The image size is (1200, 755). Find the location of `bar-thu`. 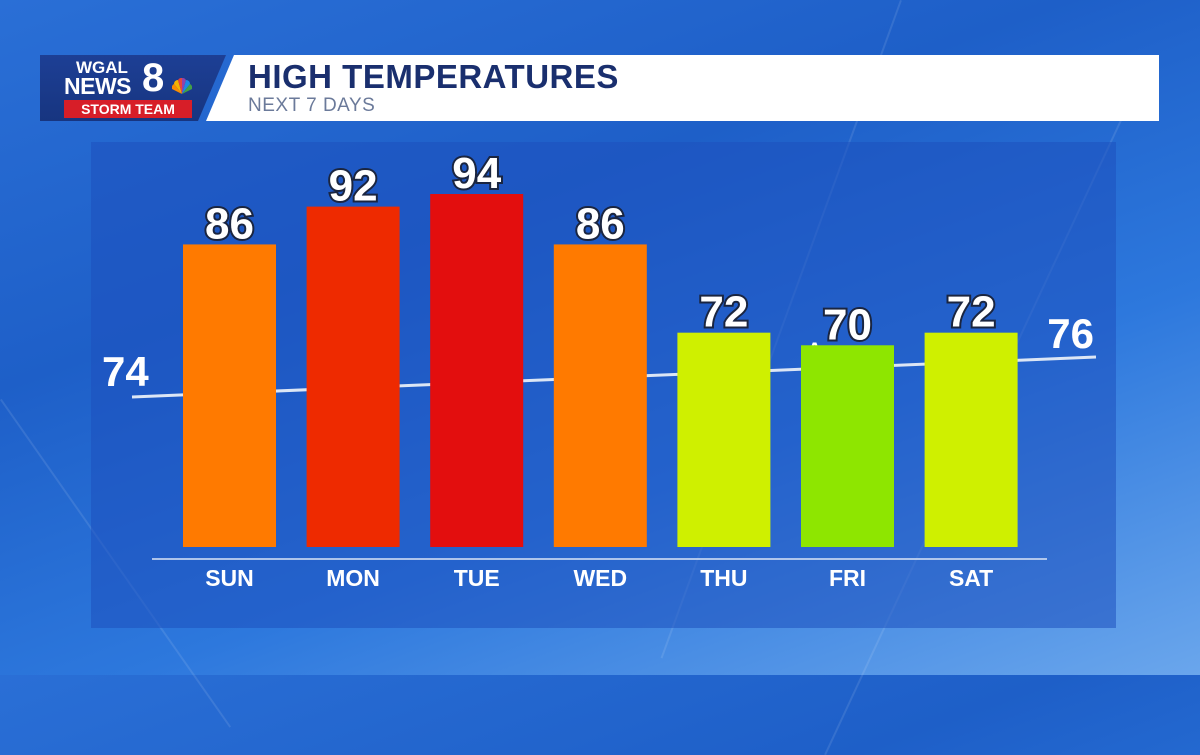

bar-thu is located at coordinates (724, 439).